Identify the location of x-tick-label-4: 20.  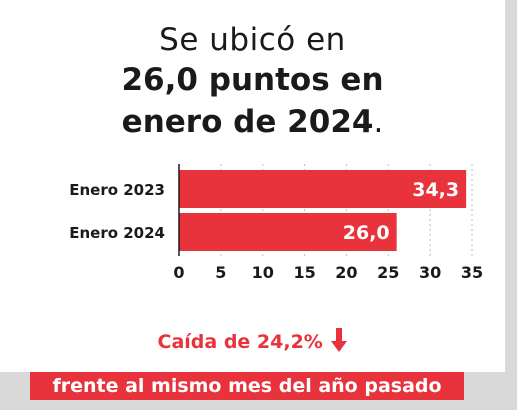
(346, 272).